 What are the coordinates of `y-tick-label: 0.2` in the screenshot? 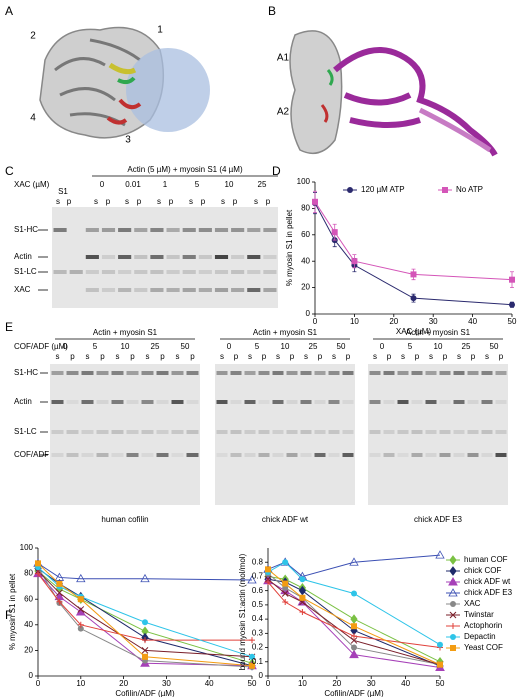 It's located at (258, 647).